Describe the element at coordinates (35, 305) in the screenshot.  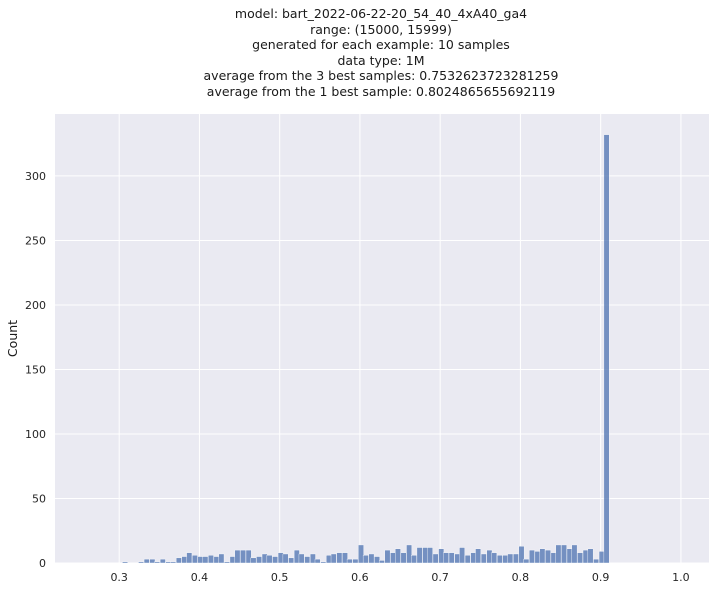
I see `y-tick-label: 200` at that location.